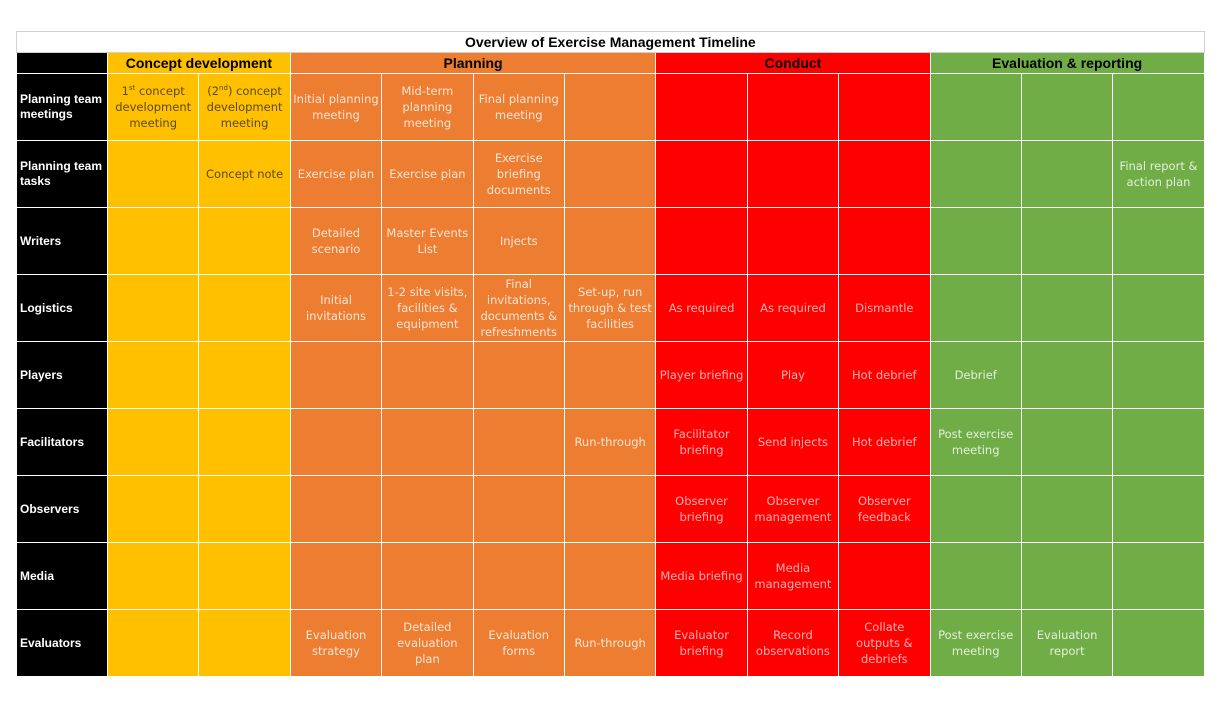  I want to click on timeline-cell: Set-up, run through & test facilities, so click(610, 308).